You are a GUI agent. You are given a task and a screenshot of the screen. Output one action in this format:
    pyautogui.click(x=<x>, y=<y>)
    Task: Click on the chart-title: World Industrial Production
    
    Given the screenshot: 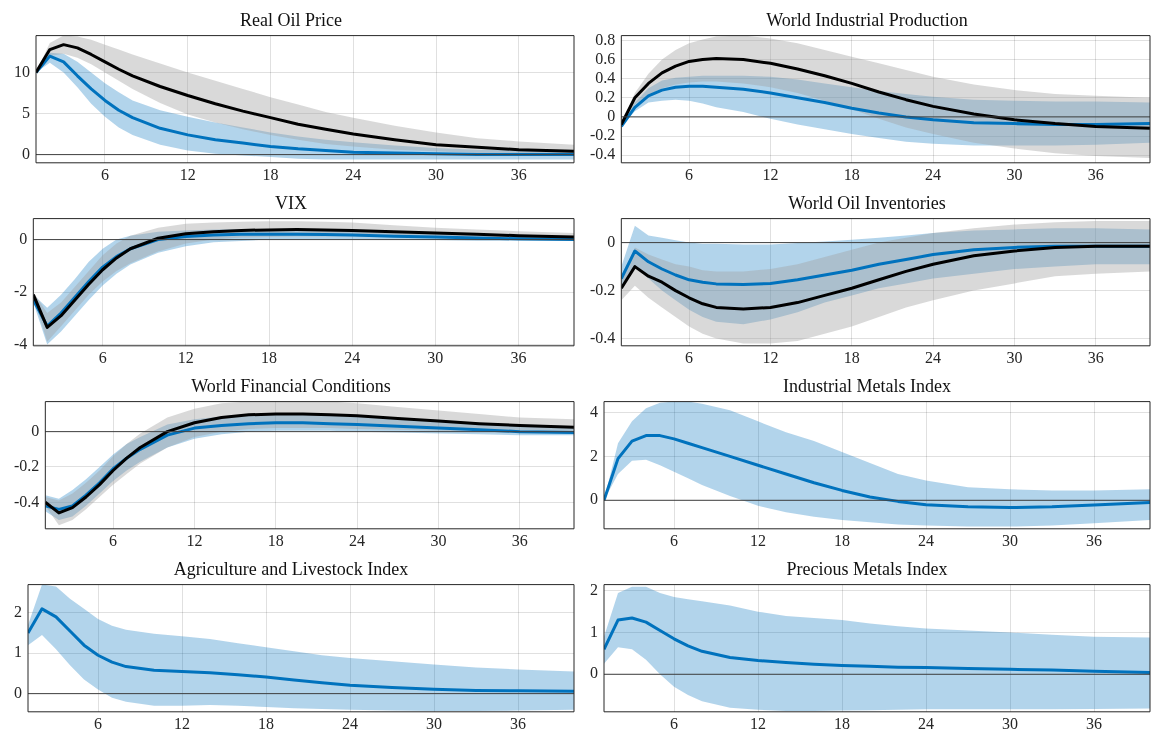 What is the action you would take?
    pyautogui.click(x=867, y=19)
    